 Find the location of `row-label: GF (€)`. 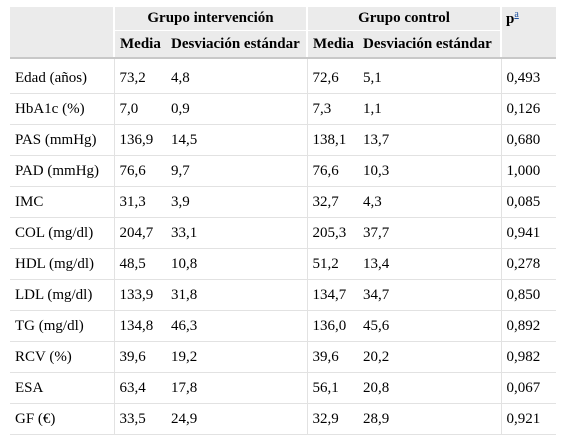

row-label: GF (€) is located at coordinates (62, 419).